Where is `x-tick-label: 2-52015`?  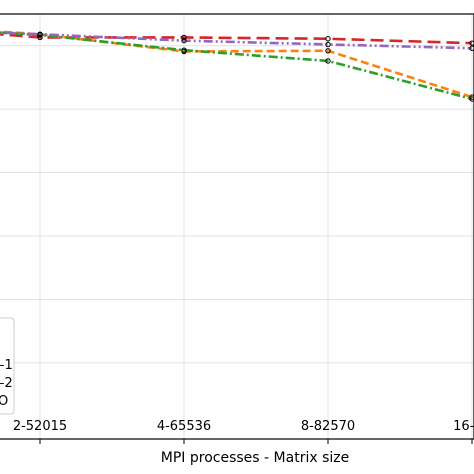 x-tick-label: 2-52015 is located at coordinates (40, 426).